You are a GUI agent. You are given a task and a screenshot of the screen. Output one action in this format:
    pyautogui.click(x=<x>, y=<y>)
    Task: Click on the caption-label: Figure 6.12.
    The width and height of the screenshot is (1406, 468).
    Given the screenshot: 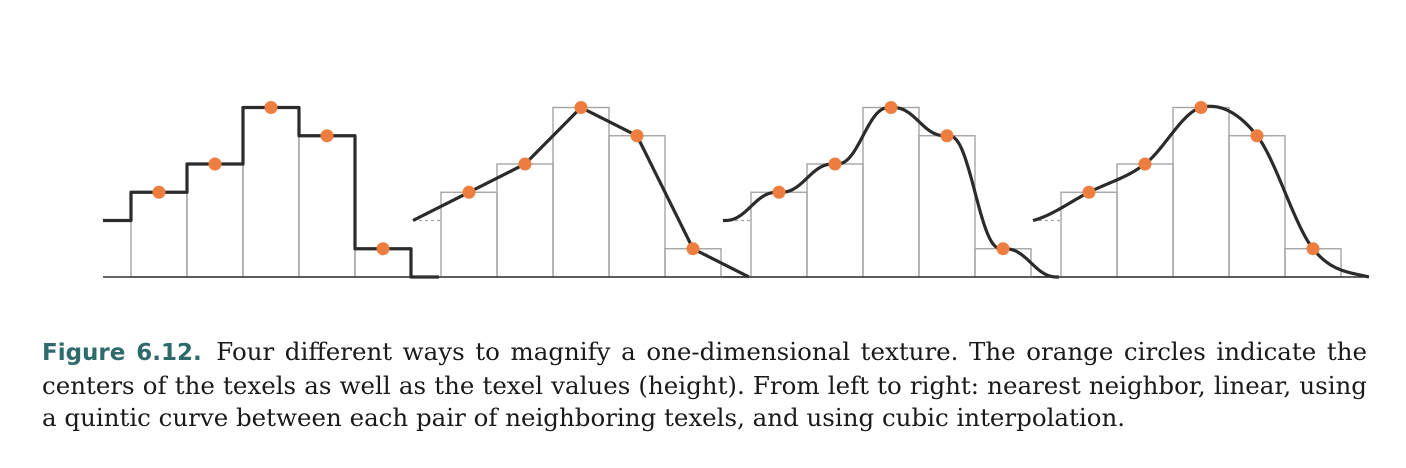 What is the action you would take?
    pyautogui.click(x=122, y=353)
    